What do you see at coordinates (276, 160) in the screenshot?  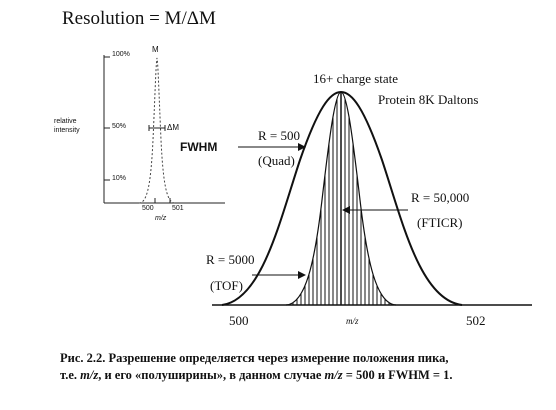 I see `quad-name-label: (Quad)` at bounding box center [276, 160].